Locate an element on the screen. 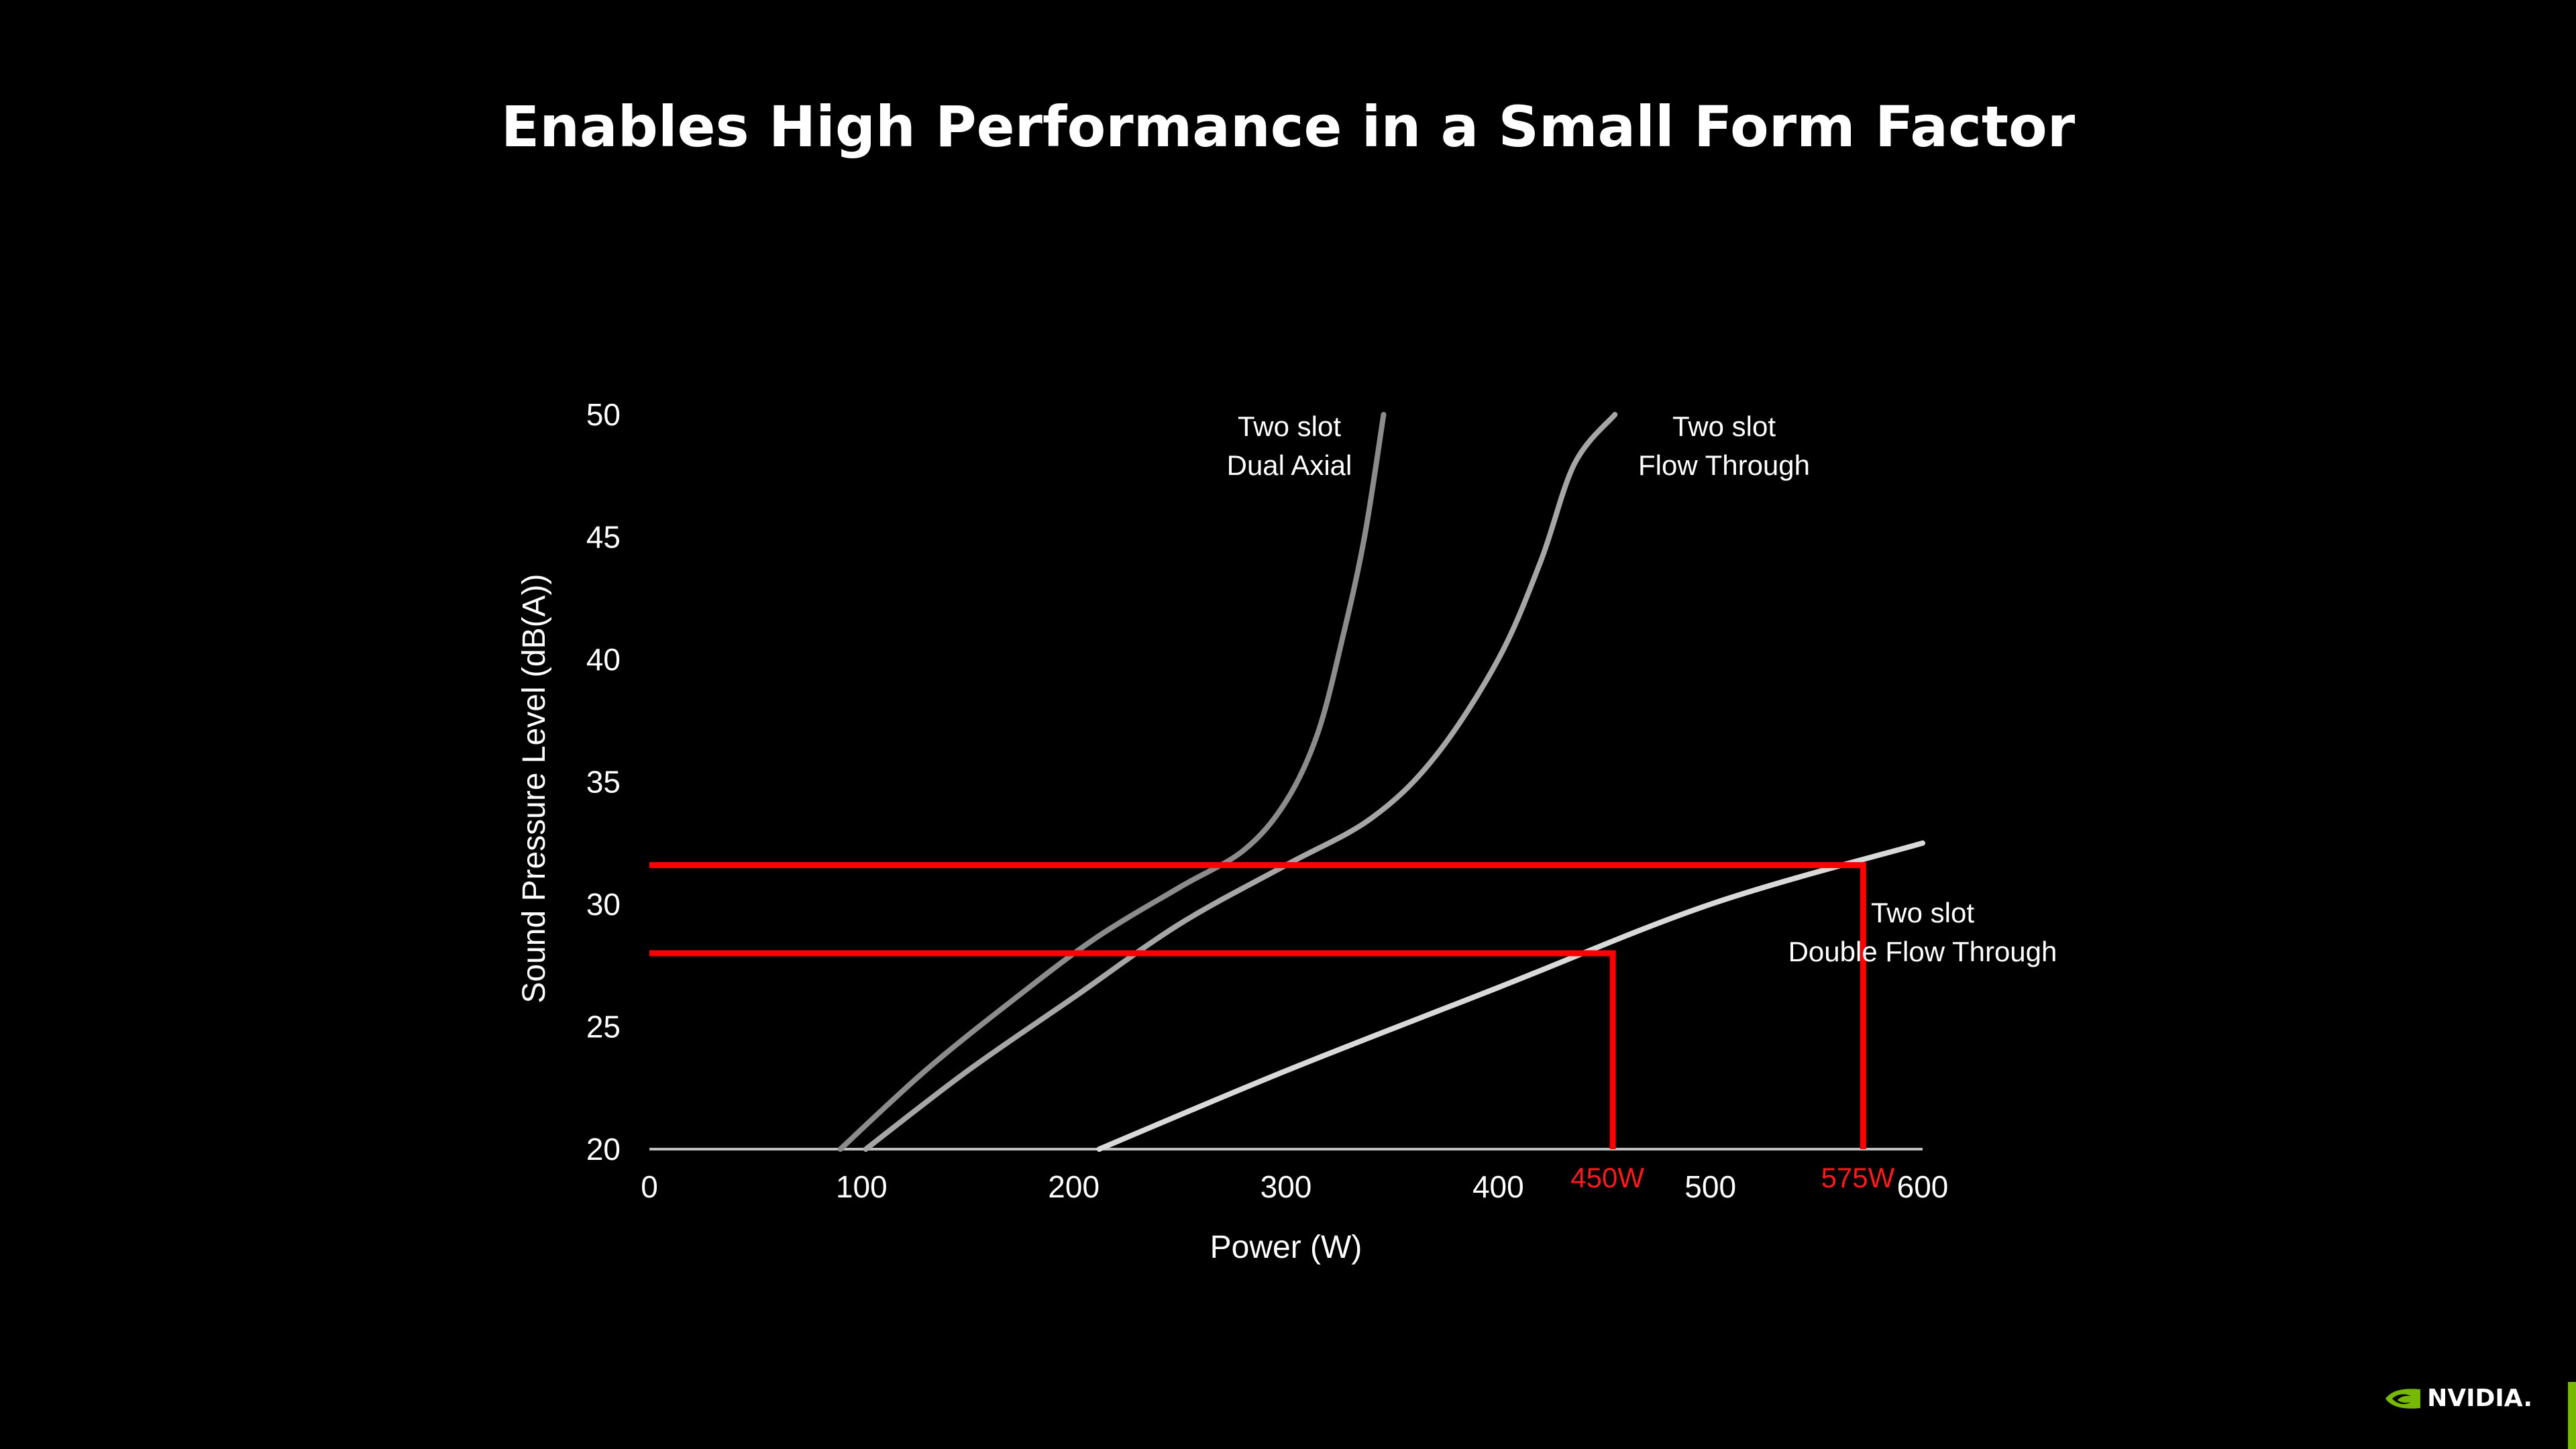 The width and height of the screenshot is (2576, 1449). x-axis-title: Power (W) is located at coordinates (1286, 1247).